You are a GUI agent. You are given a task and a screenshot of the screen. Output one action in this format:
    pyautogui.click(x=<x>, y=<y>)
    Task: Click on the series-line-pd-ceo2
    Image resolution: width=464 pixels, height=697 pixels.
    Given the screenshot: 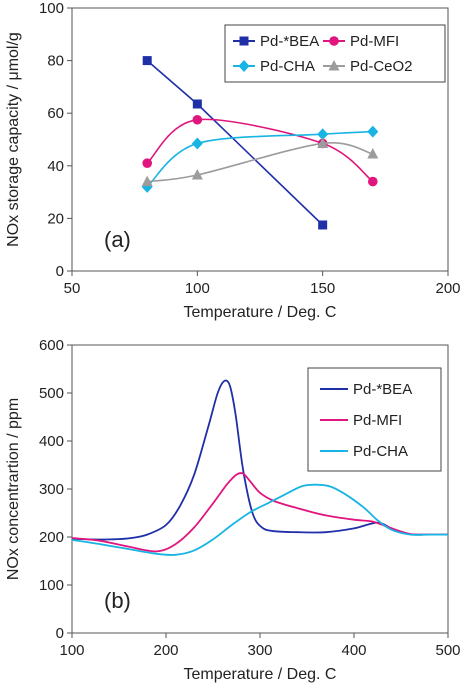 What is the action you would take?
    pyautogui.click(x=260, y=162)
    